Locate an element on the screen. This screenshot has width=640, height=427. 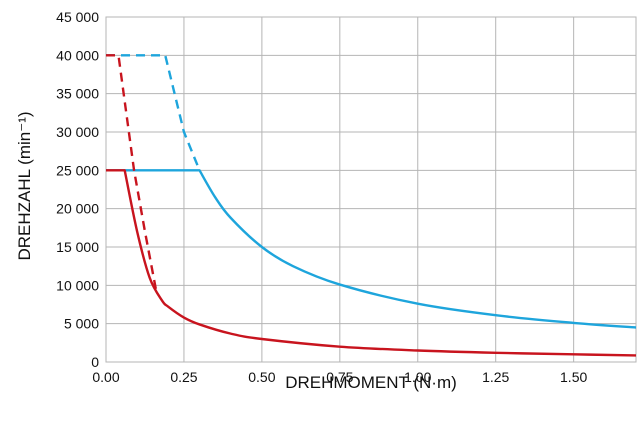
x-axis-title: DREHMOMENT (N·m) is located at coordinates (371, 382).